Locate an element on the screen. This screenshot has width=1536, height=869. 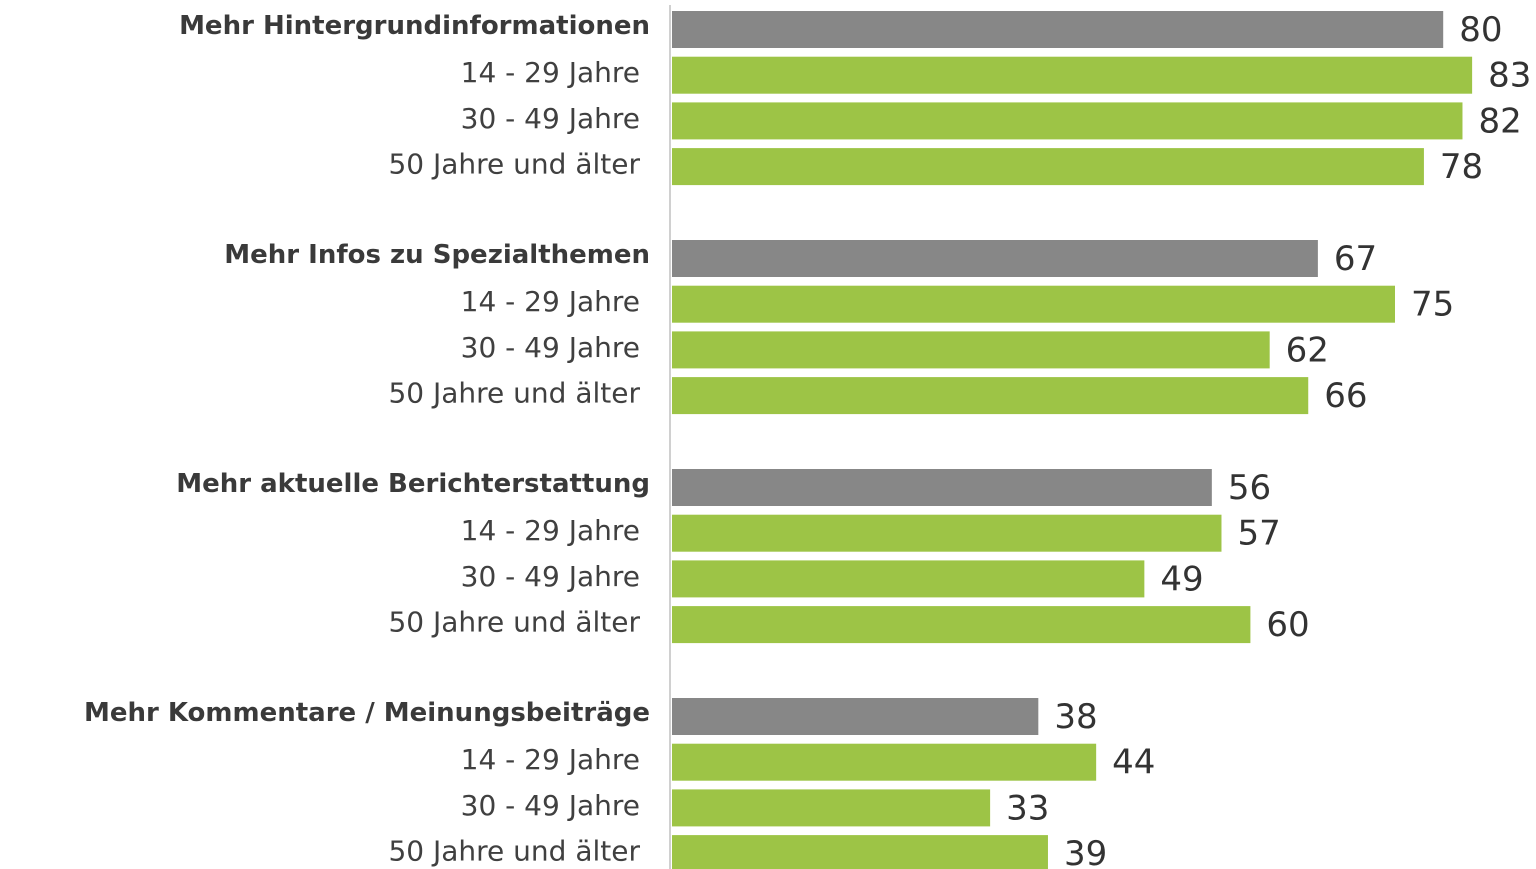
group-label: Mehr Hintergrundinformationen is located at coordinates (414, 26).